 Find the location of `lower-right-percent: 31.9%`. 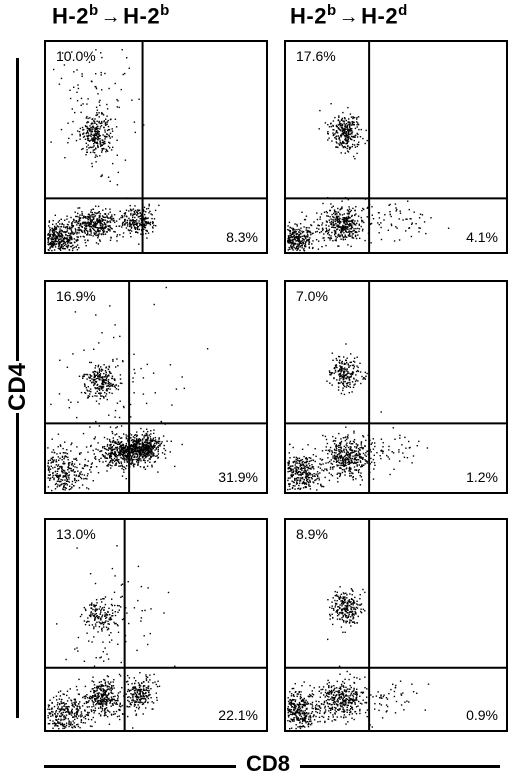

lower-right-percent: 31.9% is located at coordinates (238, 477).